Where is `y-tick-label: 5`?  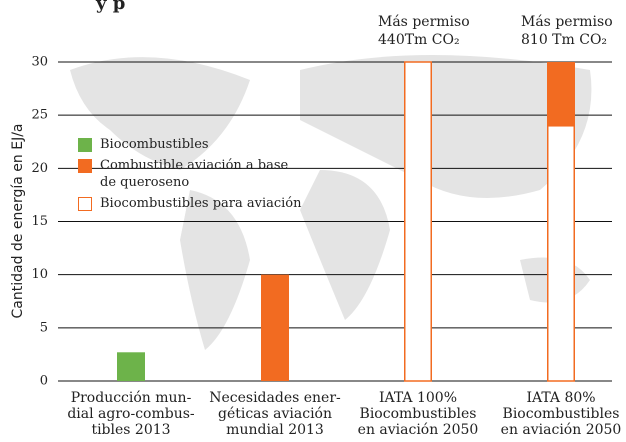
y-tick-label: 5 is located at coordinates (44, 327).